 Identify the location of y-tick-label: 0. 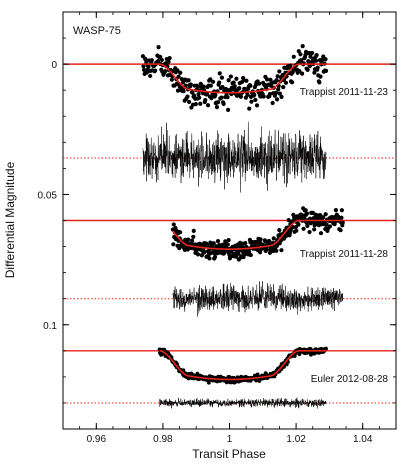
(54, 65).